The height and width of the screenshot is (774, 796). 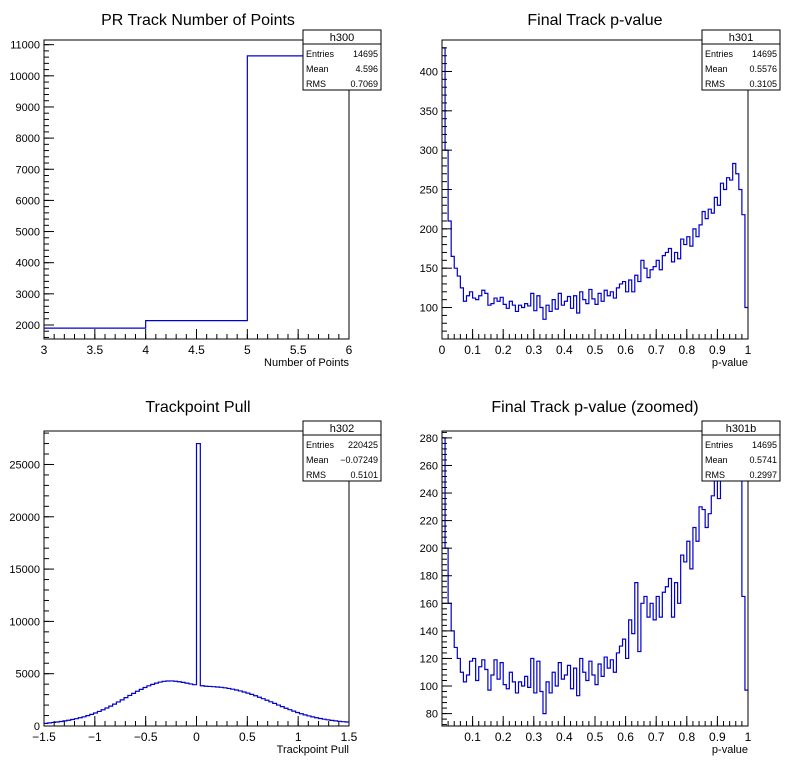 What do you see at coordinates (366, 69) in the screenshot?
I see `stats-row-value: 4.596` at bounding box center [366, 69].